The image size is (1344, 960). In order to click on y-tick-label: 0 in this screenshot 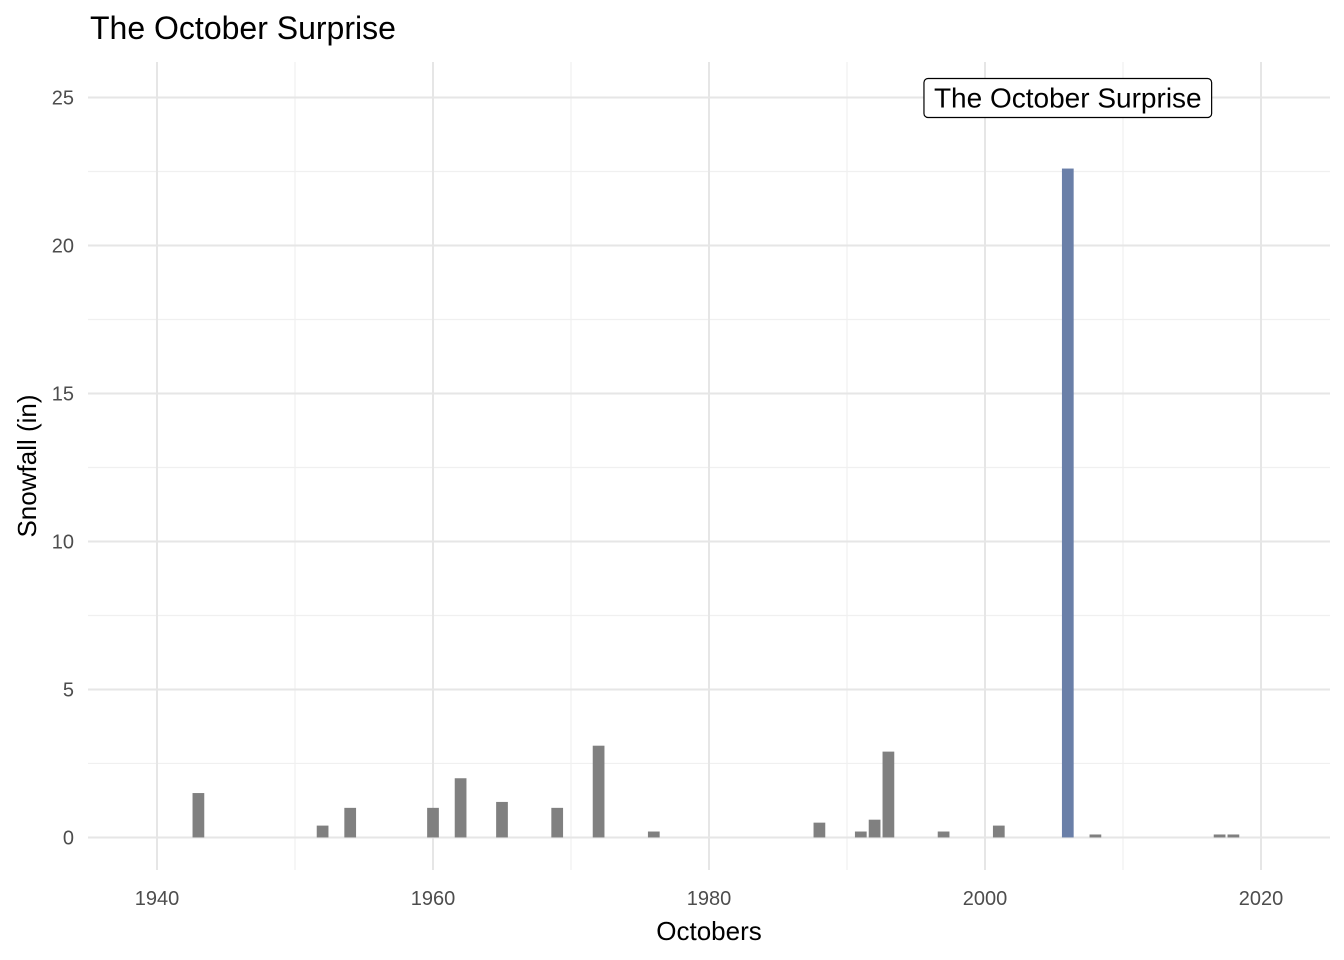, I will do `click(68, 838)`.